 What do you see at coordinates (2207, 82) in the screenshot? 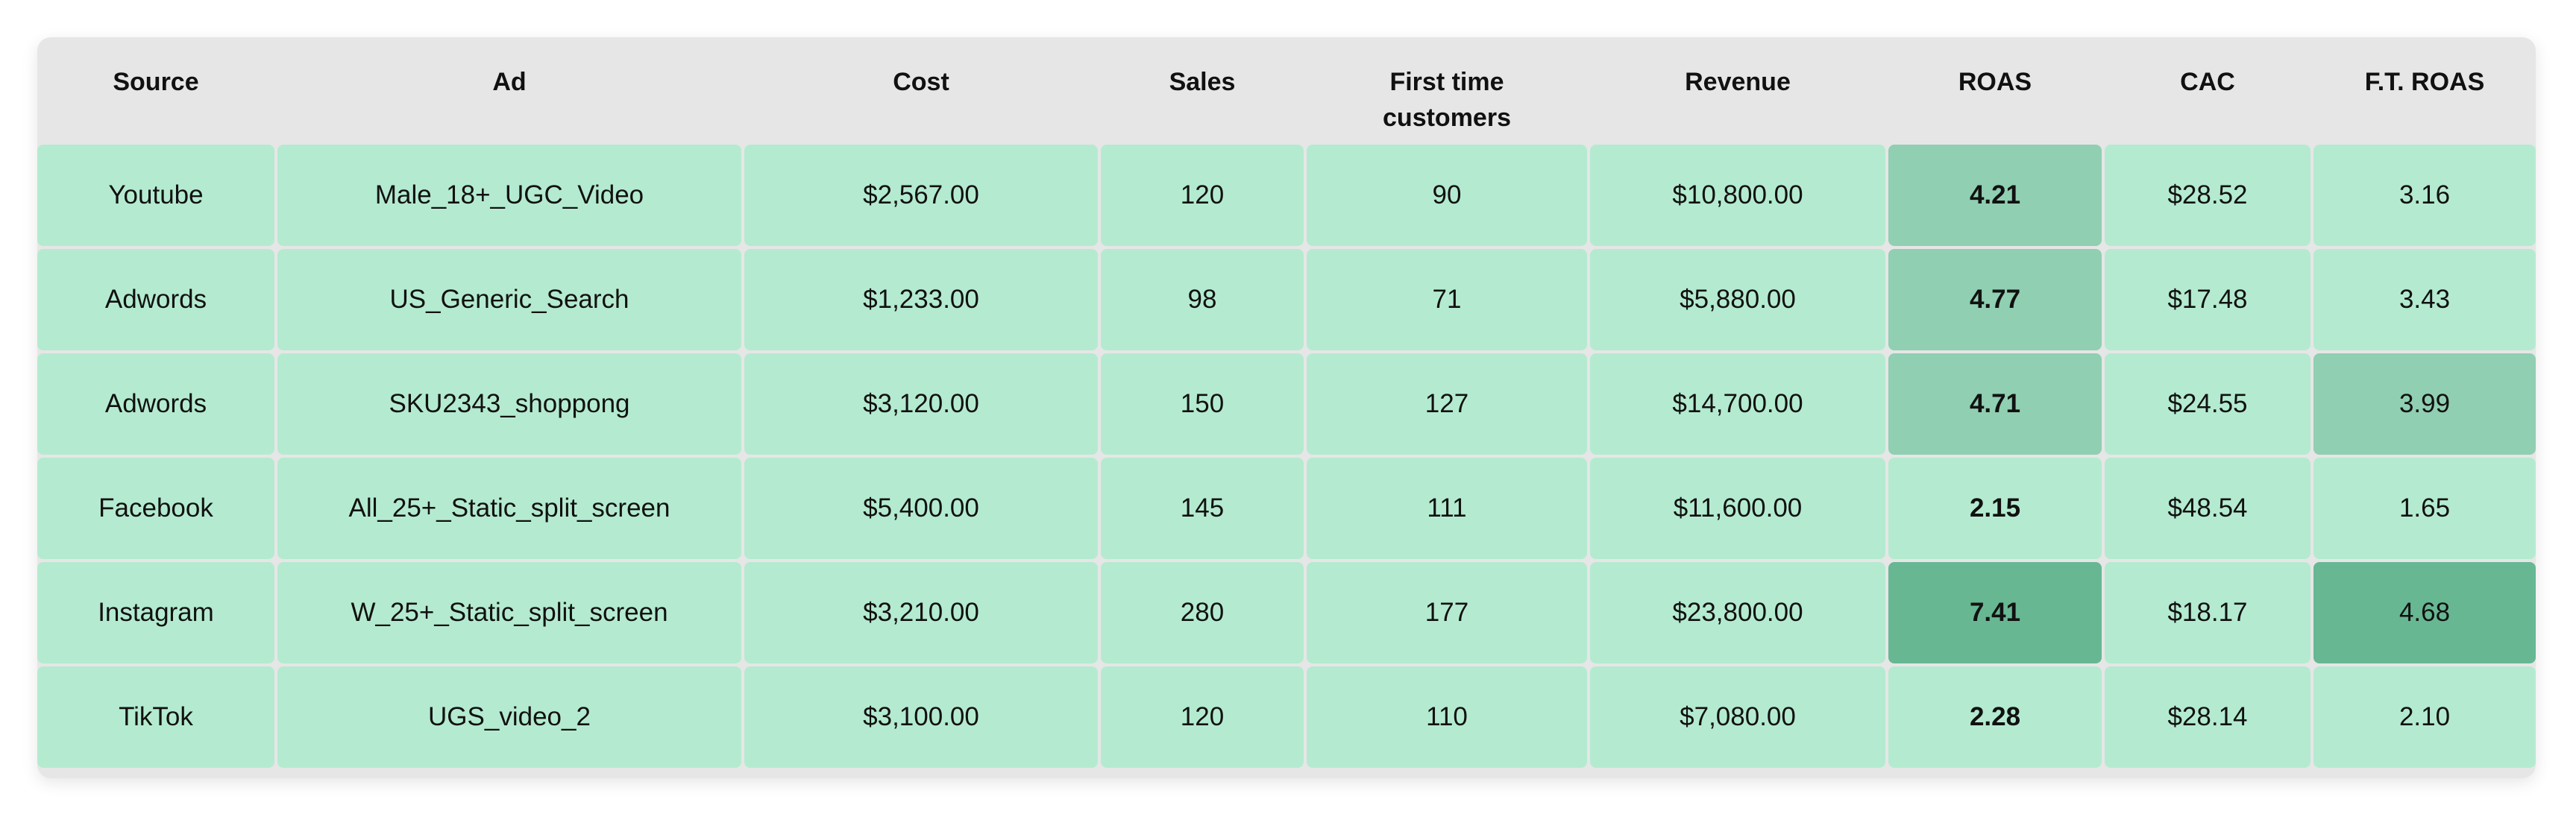
I see `header-cac: CAC` at bounding box center [2207, 82].